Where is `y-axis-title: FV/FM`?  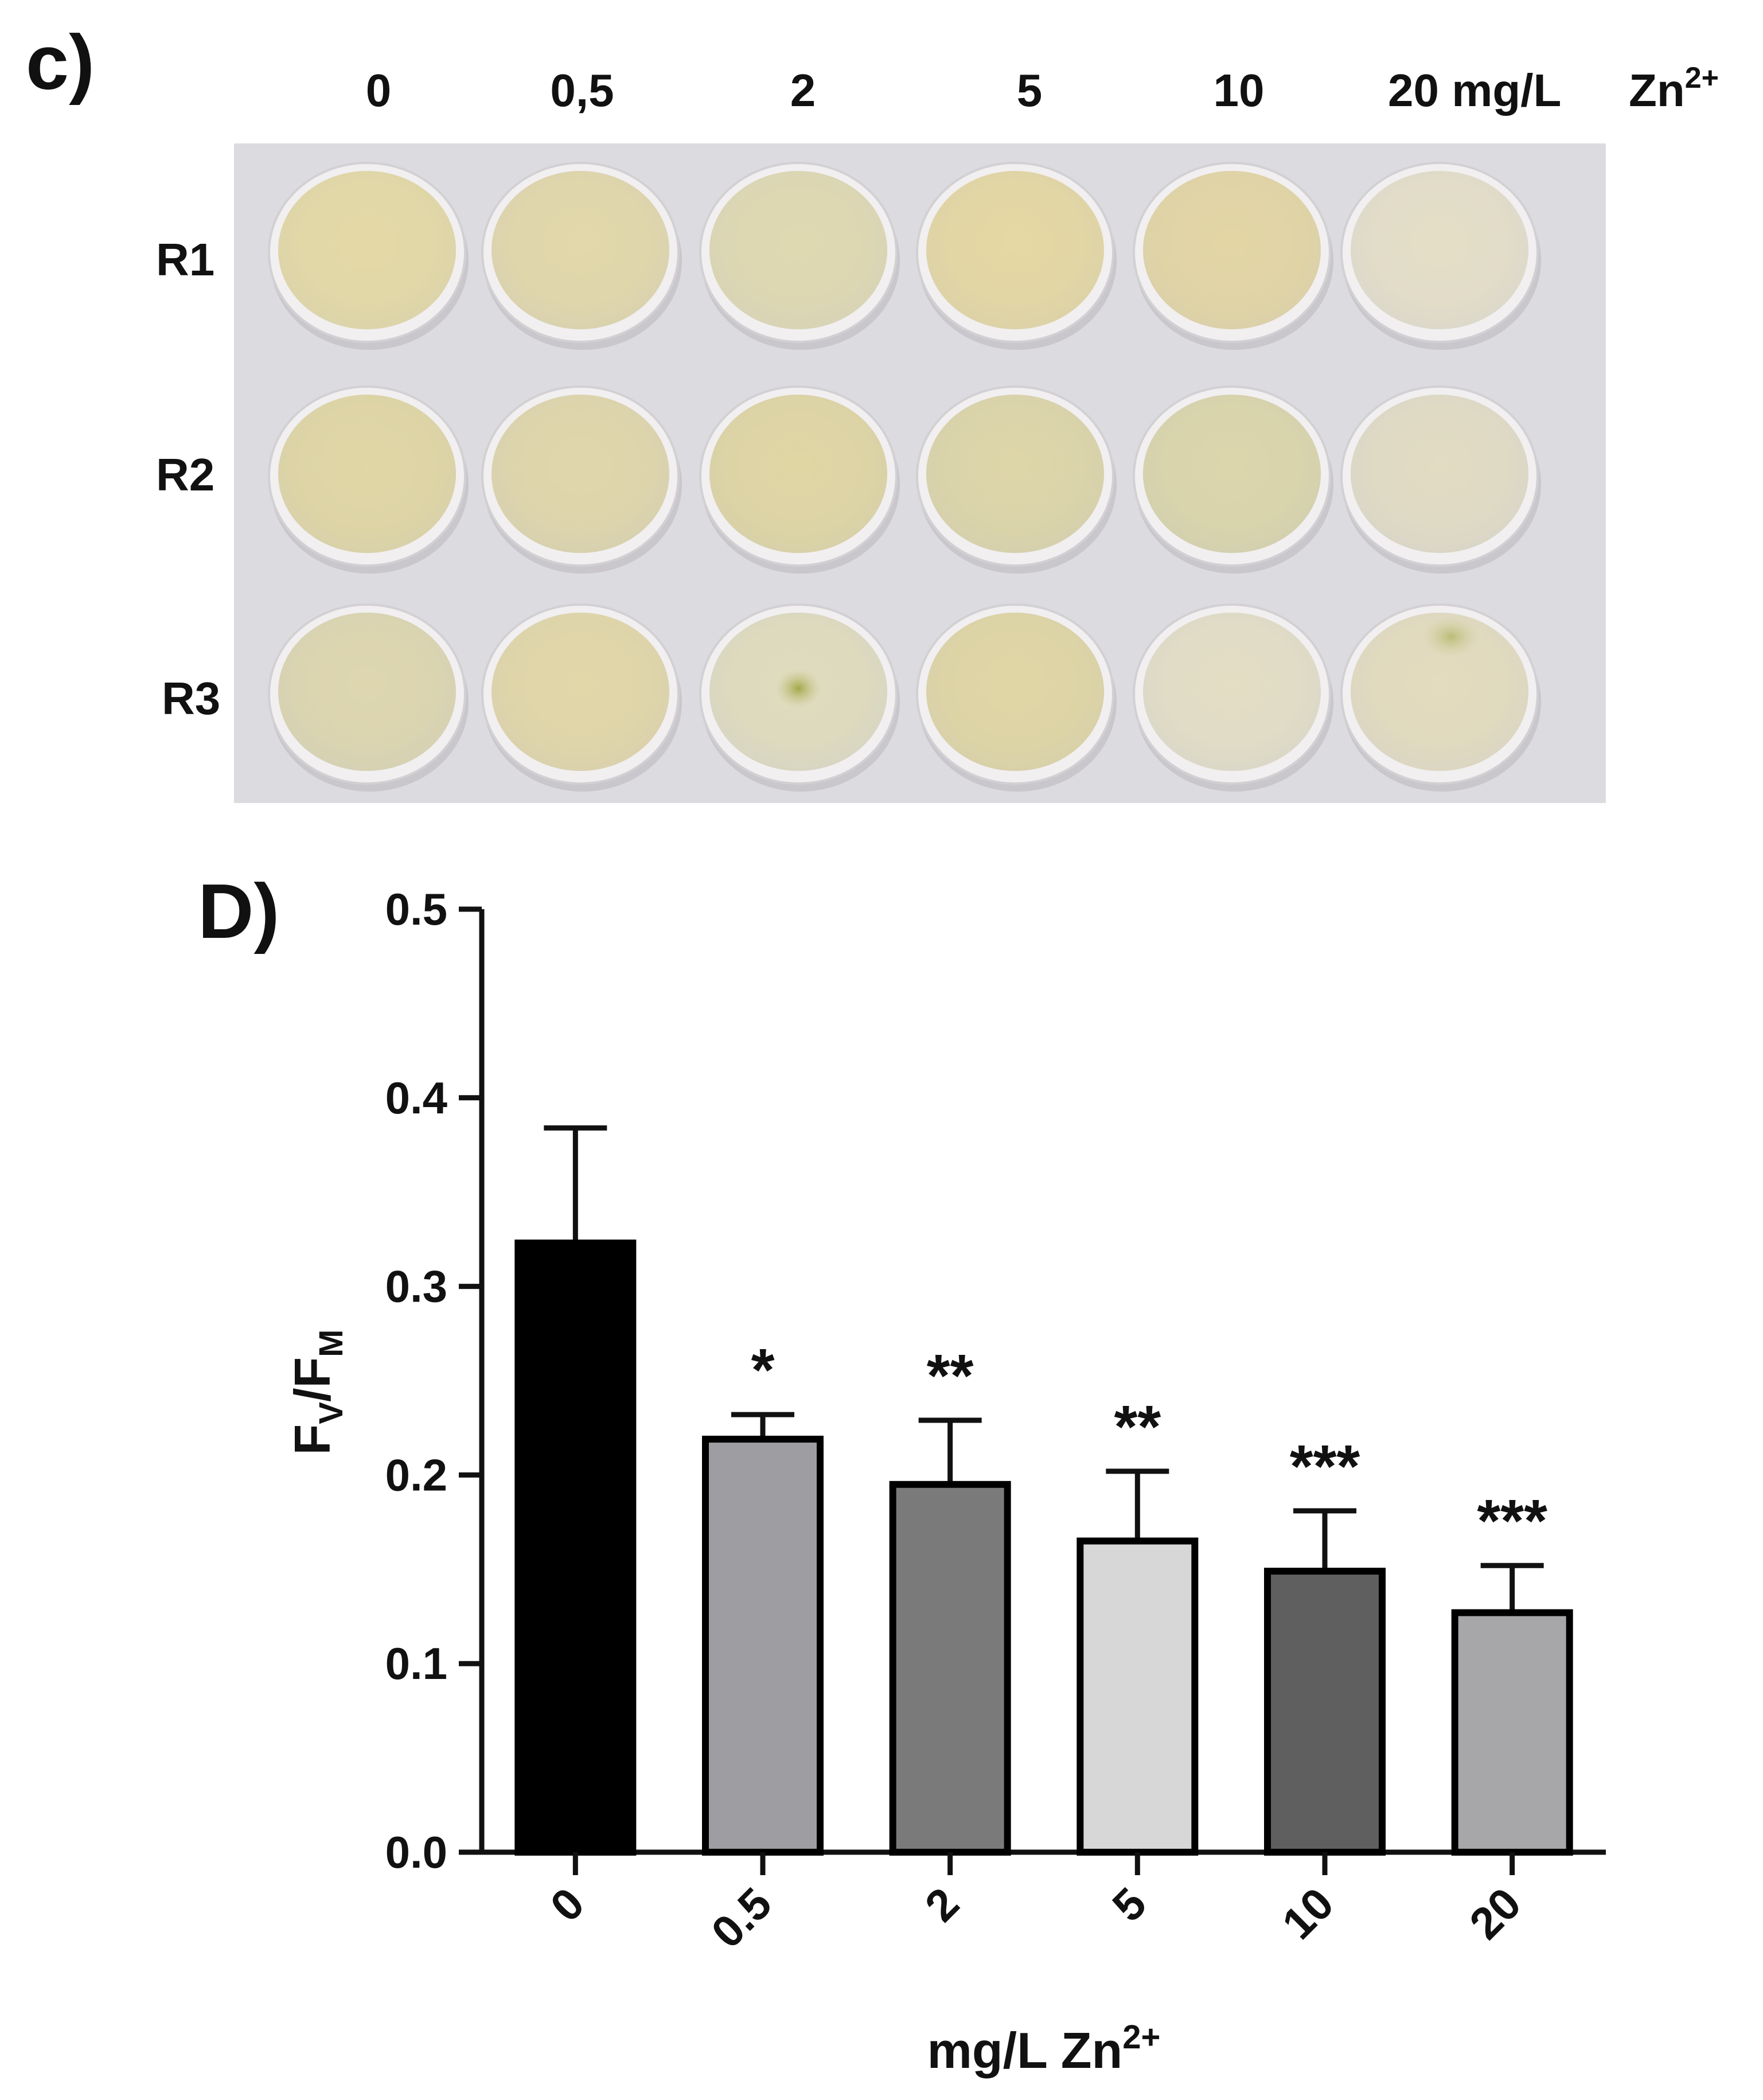 y-axis-title: FV/FM is located at coordinates (317, 1392).